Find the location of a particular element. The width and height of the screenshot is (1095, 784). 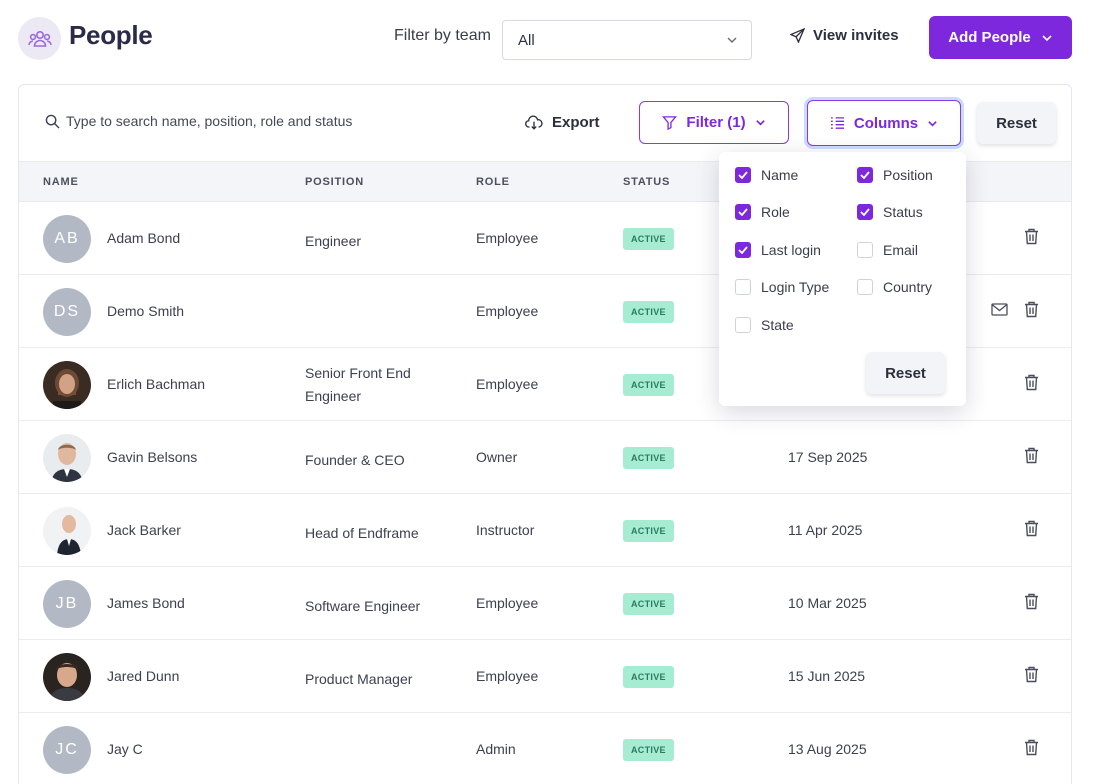

column-option-last-login: Last login is located at coordinates (778, 250).